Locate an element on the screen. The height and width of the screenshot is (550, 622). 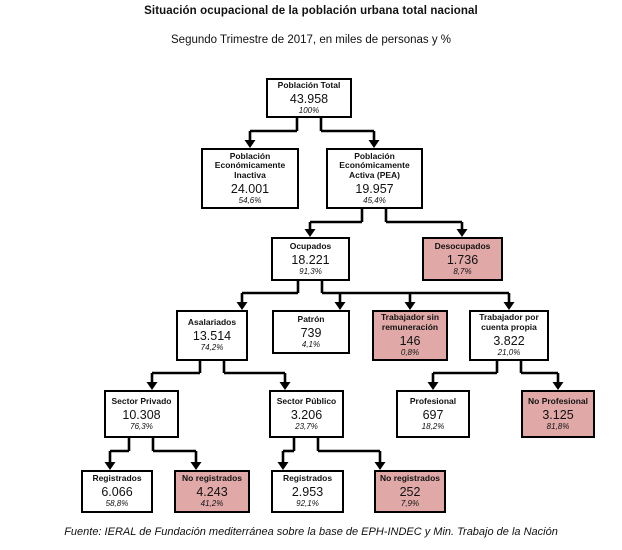
node-value: 252 is located at coordinates (410, 492).